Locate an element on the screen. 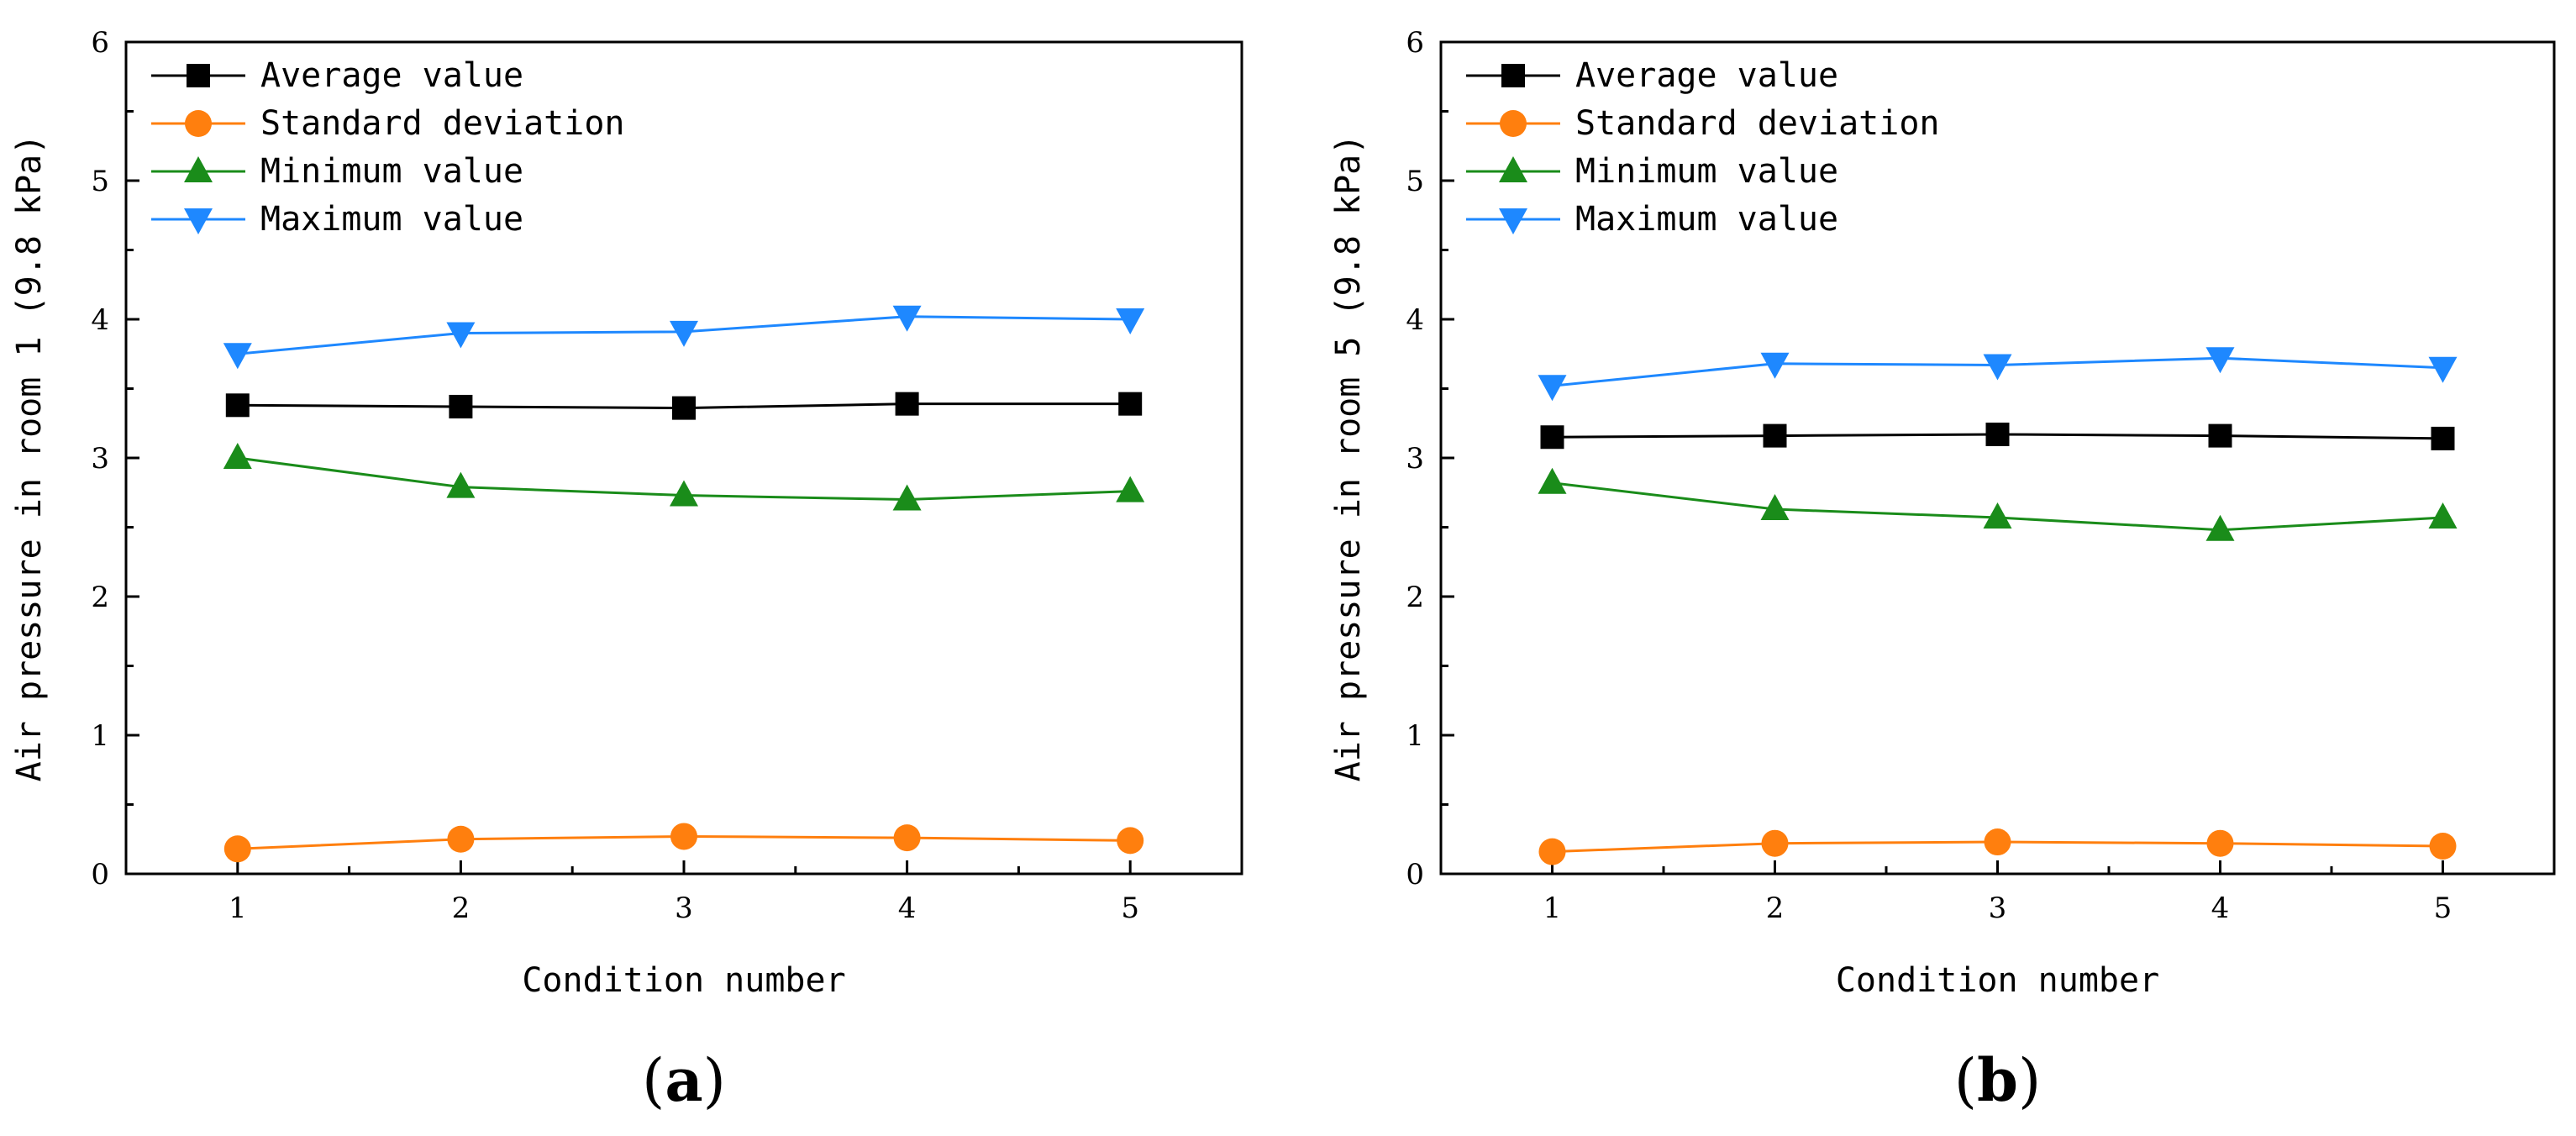 Image resolution: width=2576 pixels, height=1136 pixels. series-standard-deviation is located at coordinates (683, 843).